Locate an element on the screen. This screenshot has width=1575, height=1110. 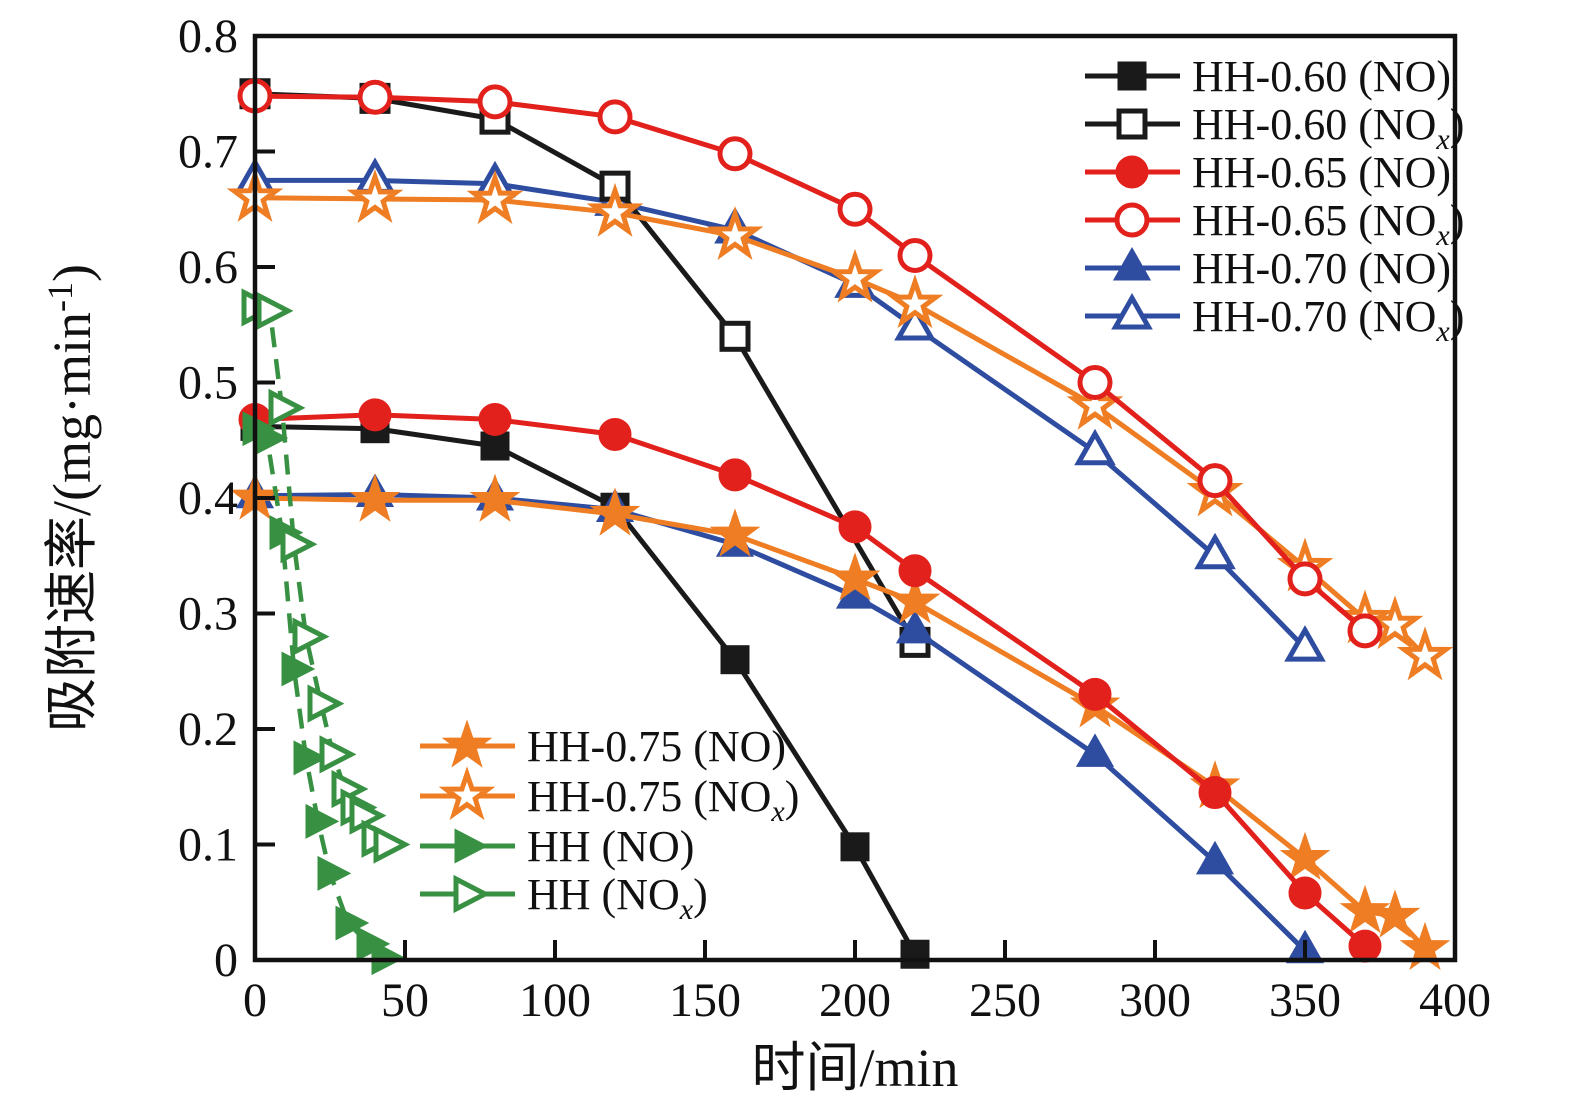
x-tick-label: 350 is located at coordinates (1305, 1000).